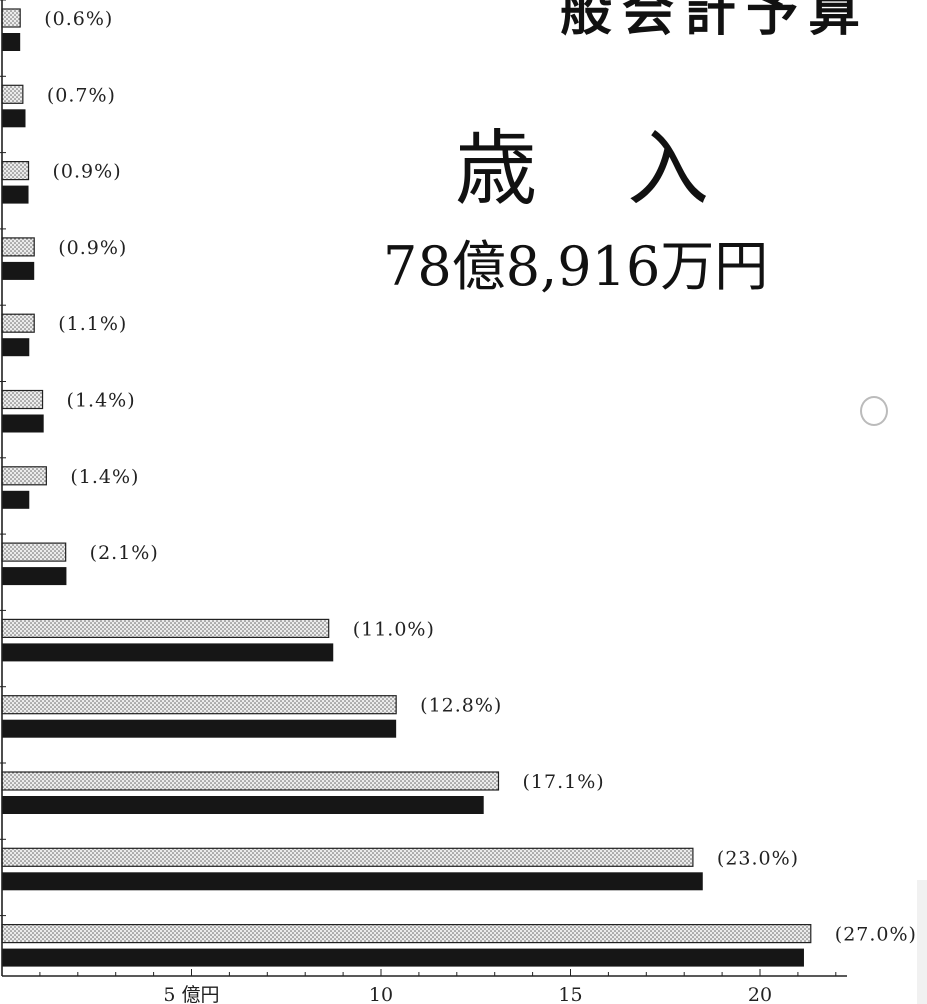 Image resolution: width=927 pixels, height=1004 pixels. Describe the element at coordinates (922, 942) in the screenshot. I see `page-edge-strip` at that location.